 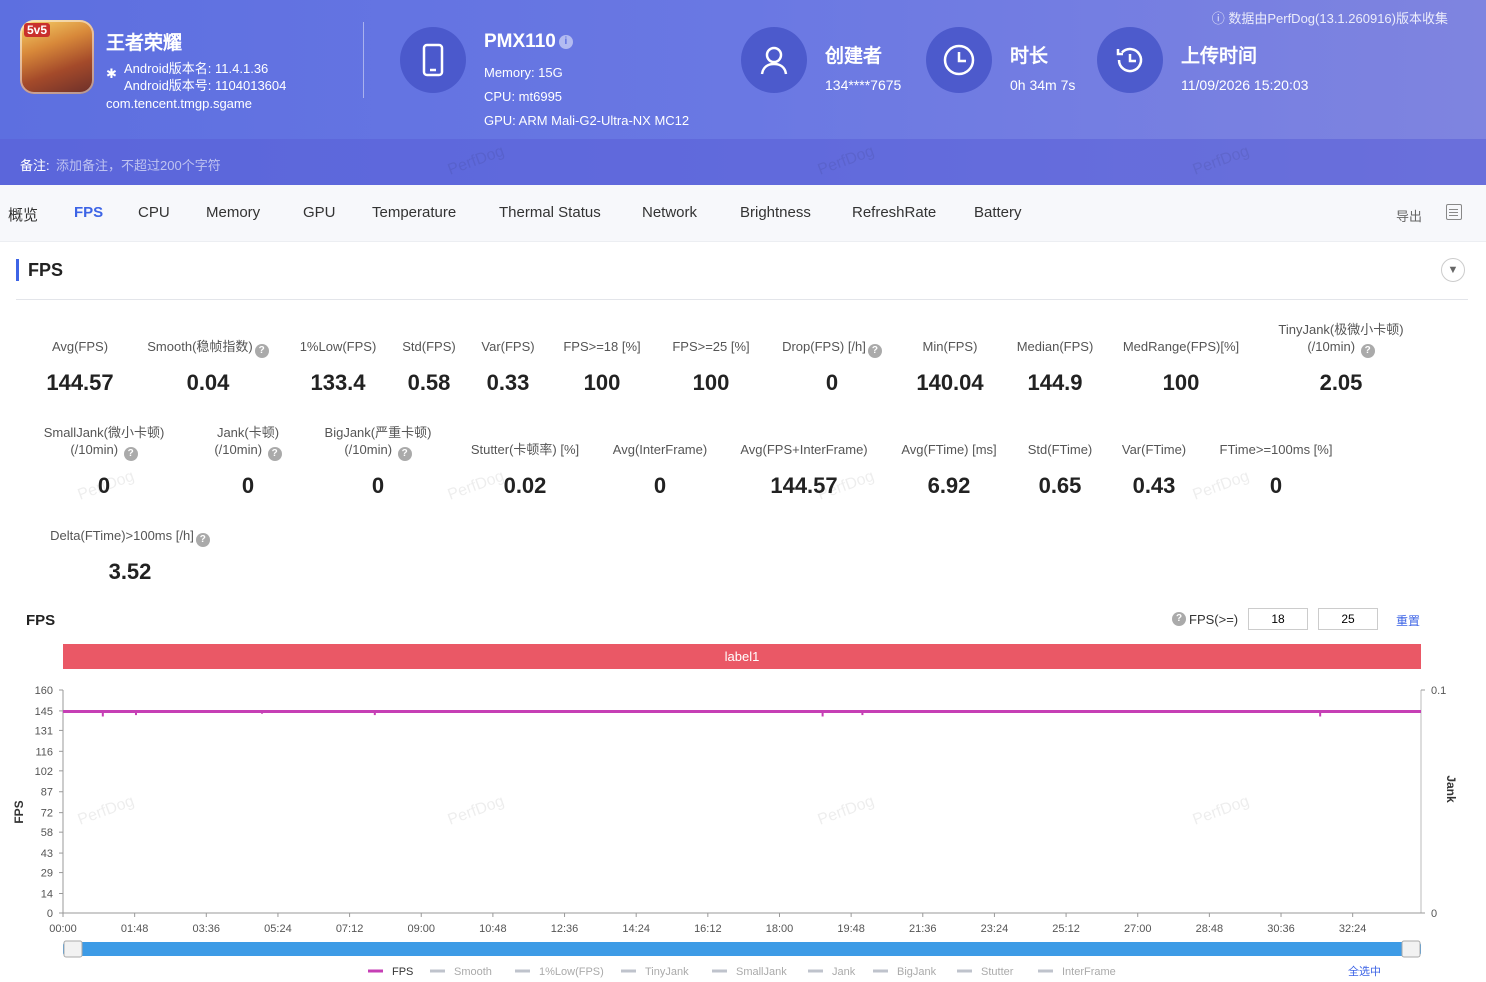 I want to click on tab-network: Network, so click(x=670, y=212).